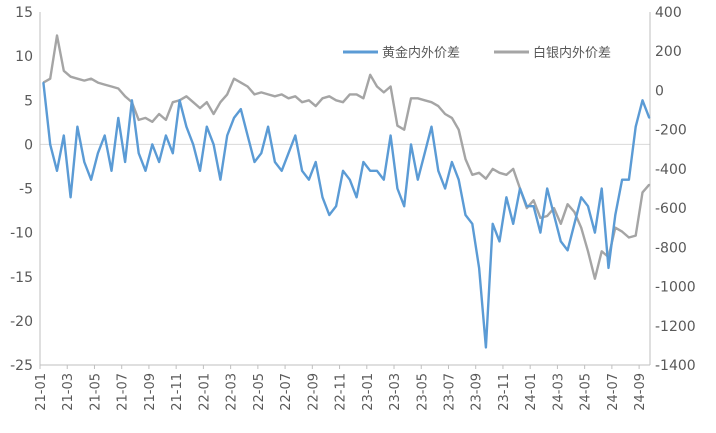 The image size is (716, 433). What do you see at coordinates (341, 392) in the screenshot?
I see `x-tick-label: 22-11` at bounding box center [341, 392].